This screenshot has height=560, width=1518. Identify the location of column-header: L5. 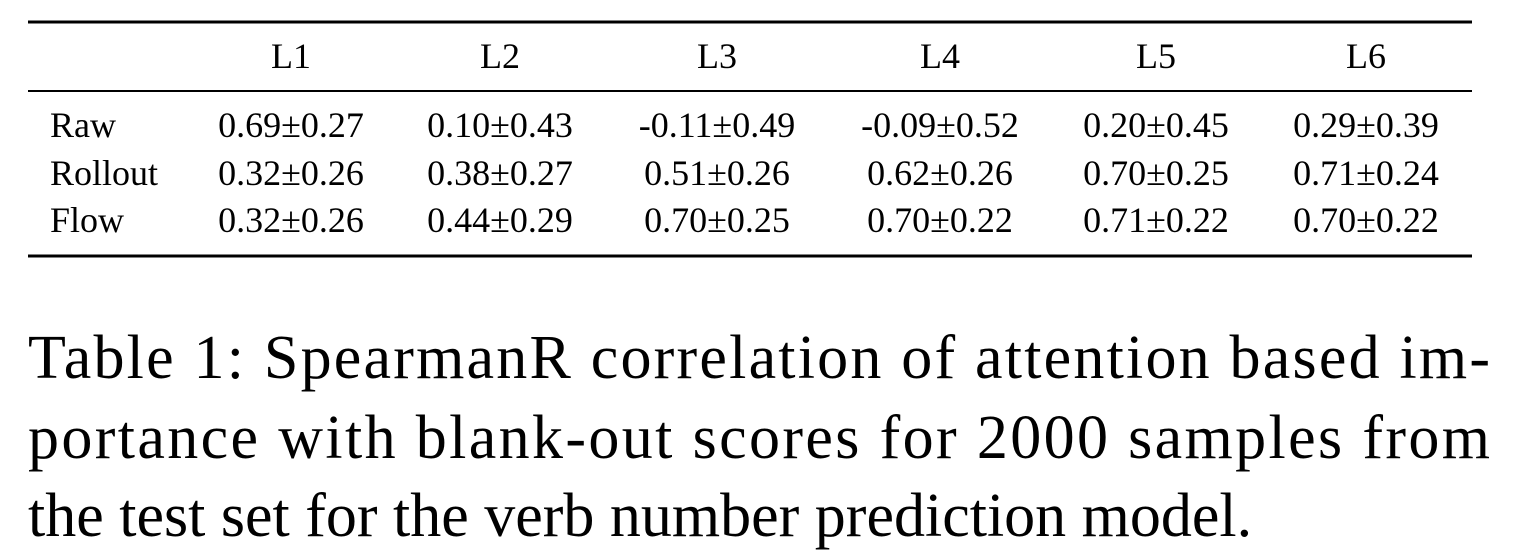
(1156, 56).